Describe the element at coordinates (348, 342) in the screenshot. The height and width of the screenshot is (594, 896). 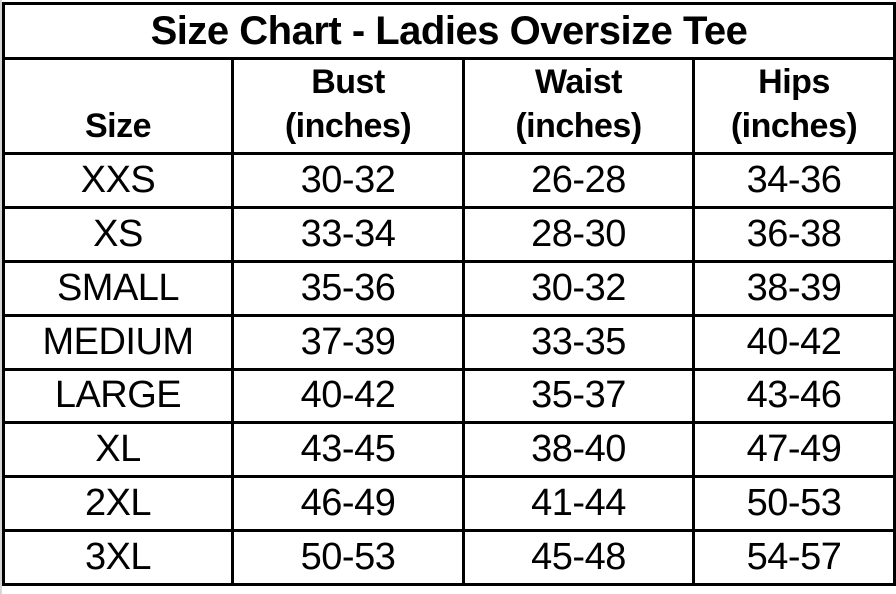
I see `bust-value: 37-39` at that location.